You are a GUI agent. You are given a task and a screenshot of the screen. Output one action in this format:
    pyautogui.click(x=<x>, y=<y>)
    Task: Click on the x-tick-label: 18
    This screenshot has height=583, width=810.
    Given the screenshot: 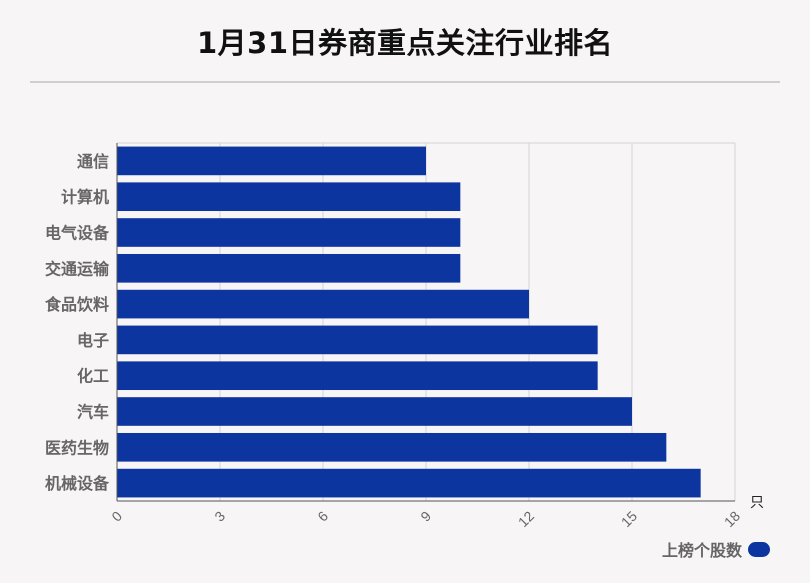 What is the action you would take?
    pyautogui.click(x=732, y=519)
    